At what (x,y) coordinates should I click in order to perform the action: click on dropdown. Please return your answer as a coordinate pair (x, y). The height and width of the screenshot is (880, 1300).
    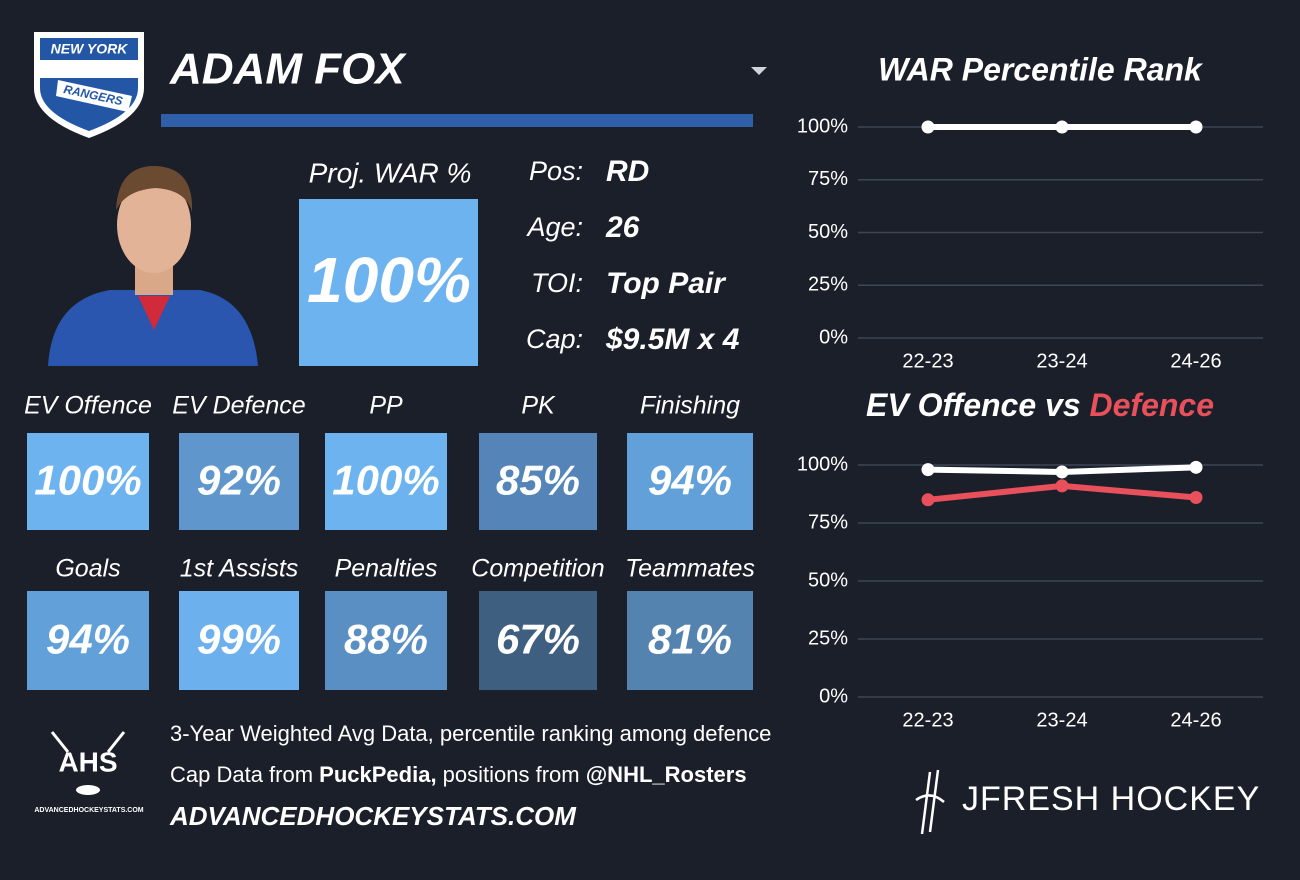
    Looking at the image, I should click on (759, 71).